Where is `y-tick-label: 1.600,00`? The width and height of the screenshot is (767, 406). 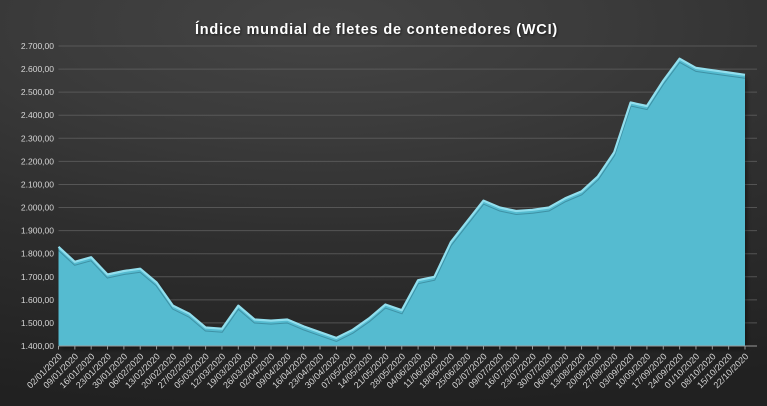 y-tick-label: 1.600,00 is located at coordinates (37, 300).